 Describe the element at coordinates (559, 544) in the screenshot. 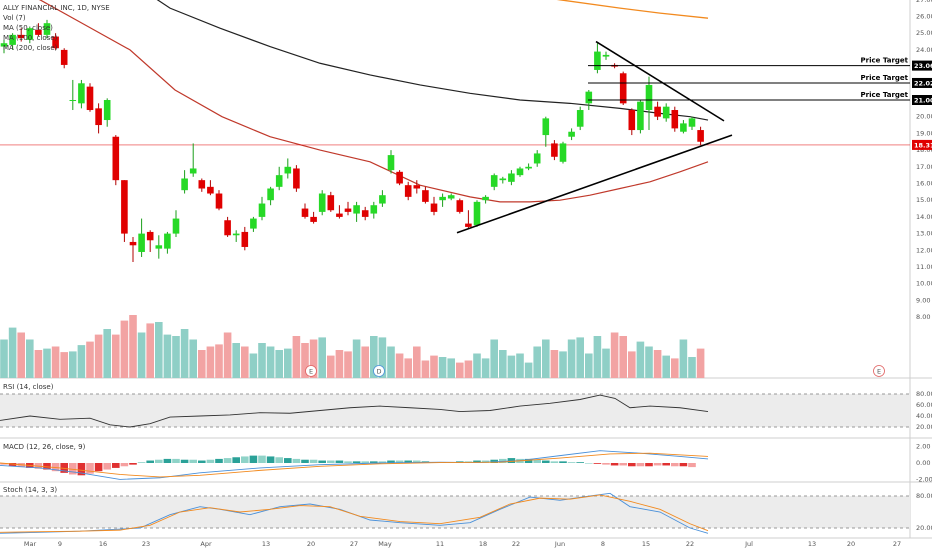

I see `time-axis-label: Jun` at that location.